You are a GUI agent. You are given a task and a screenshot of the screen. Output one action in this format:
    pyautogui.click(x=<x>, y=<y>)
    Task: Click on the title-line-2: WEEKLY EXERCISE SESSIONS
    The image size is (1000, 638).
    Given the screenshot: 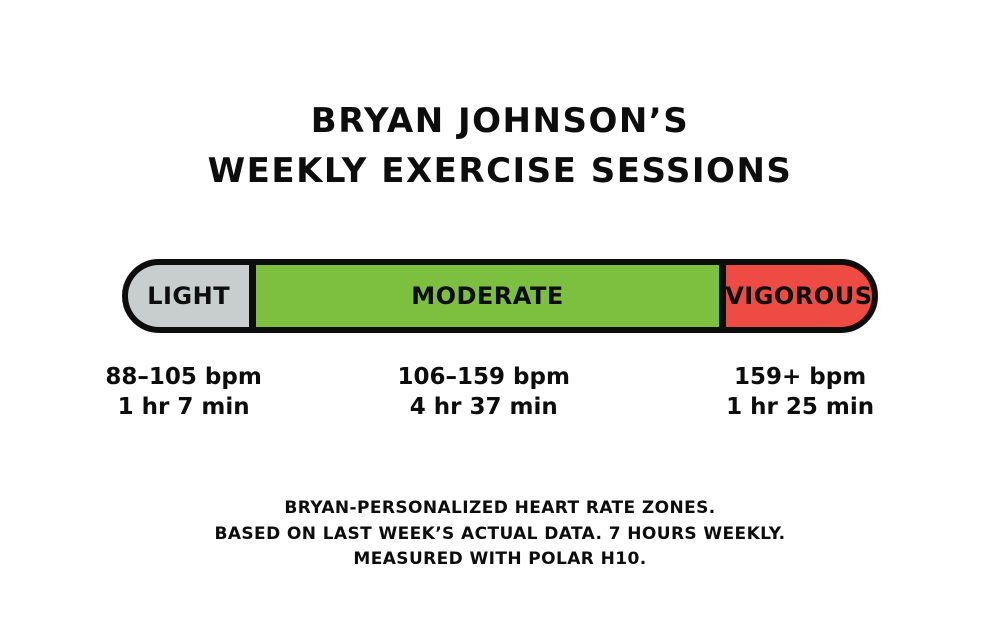 What is the action you would take?
    pyautogui.click(x=500, y=171)
    